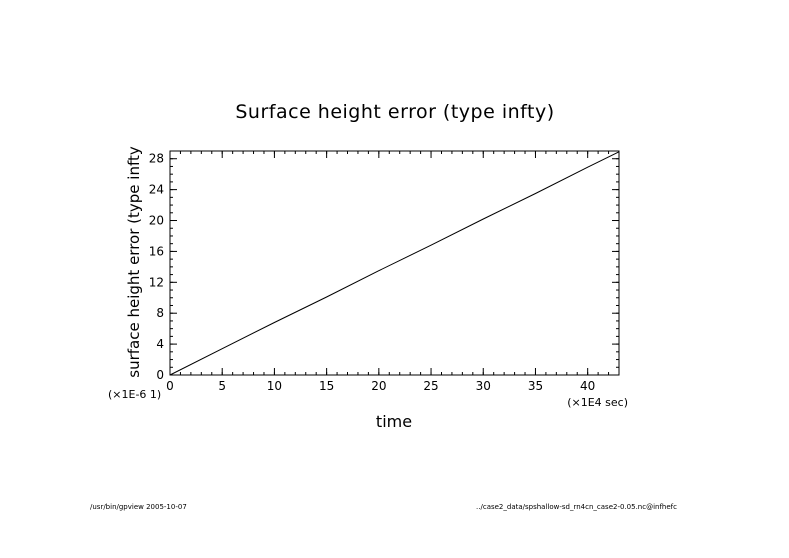  I want to click on x-tick-label: 5, so click(222, 386).